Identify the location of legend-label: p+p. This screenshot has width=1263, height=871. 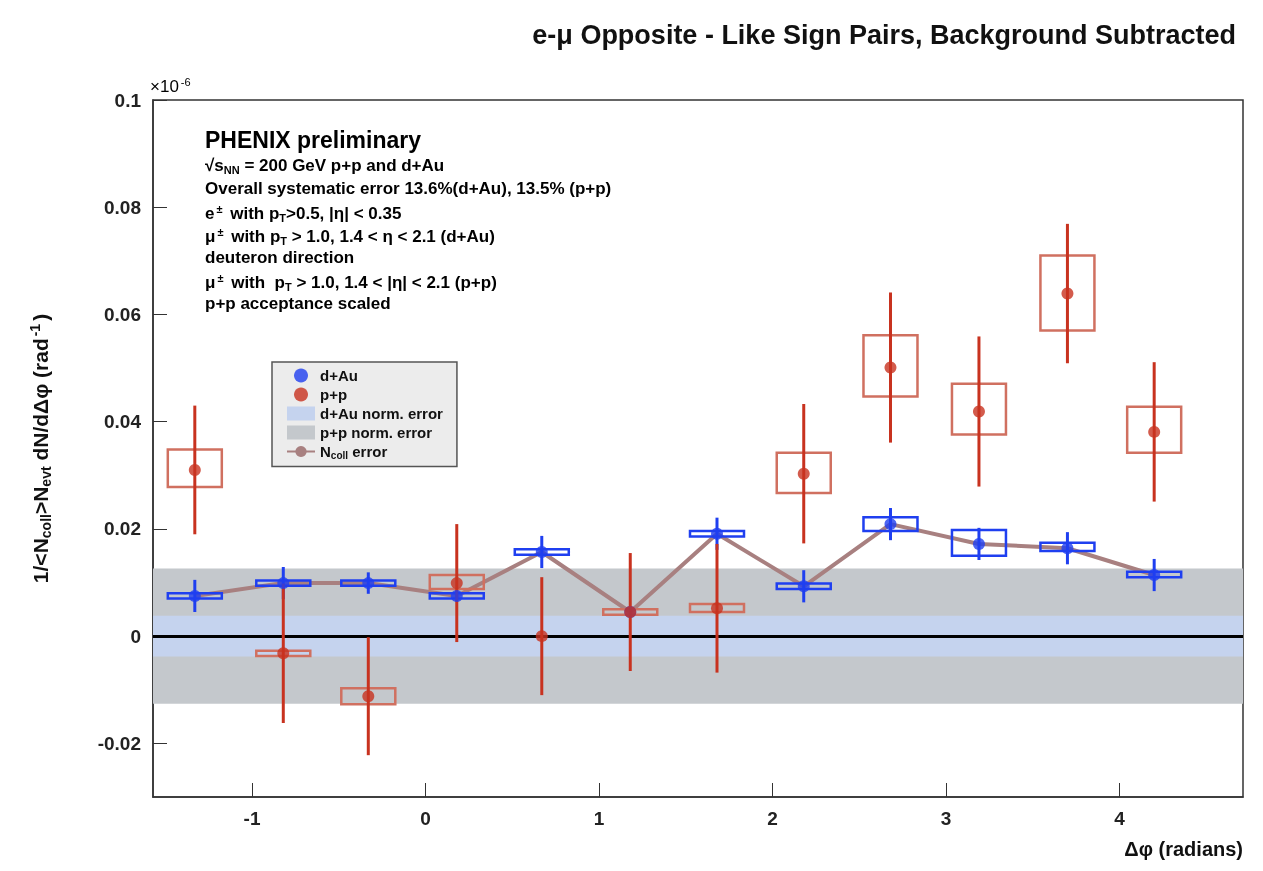
(334, 394).